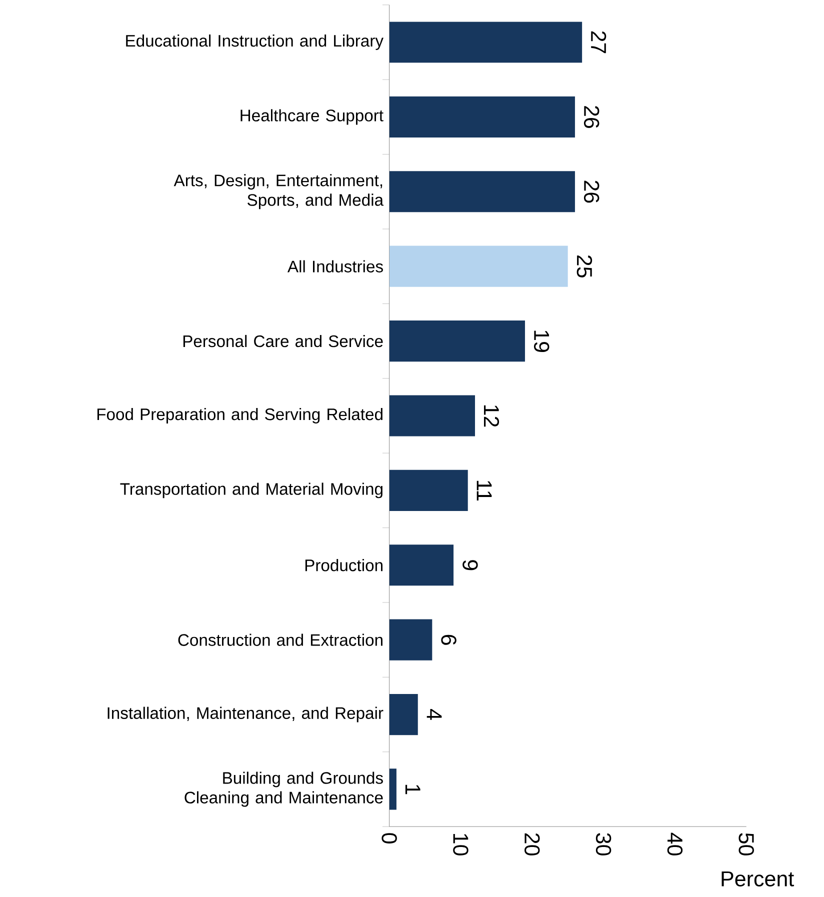 Image resolution: width=824 pixels, height=897 pixels. I want to click on x-axis-title: Percent, so click(758, 878).